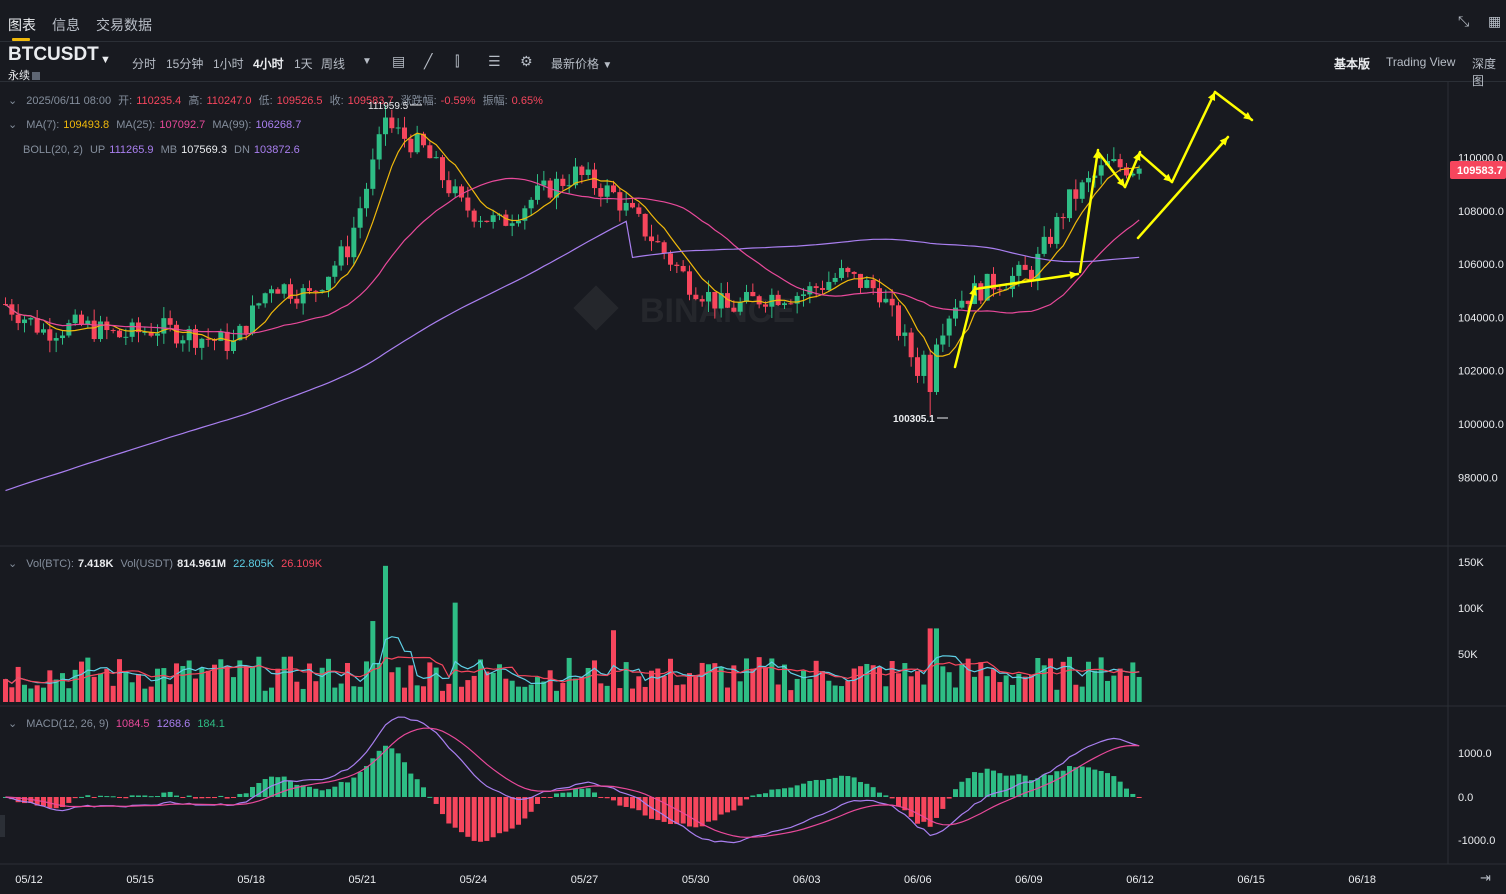 This screenshot has width=1506, height=894. I want to click on view-basic: 基本版, so click(1352, 64).